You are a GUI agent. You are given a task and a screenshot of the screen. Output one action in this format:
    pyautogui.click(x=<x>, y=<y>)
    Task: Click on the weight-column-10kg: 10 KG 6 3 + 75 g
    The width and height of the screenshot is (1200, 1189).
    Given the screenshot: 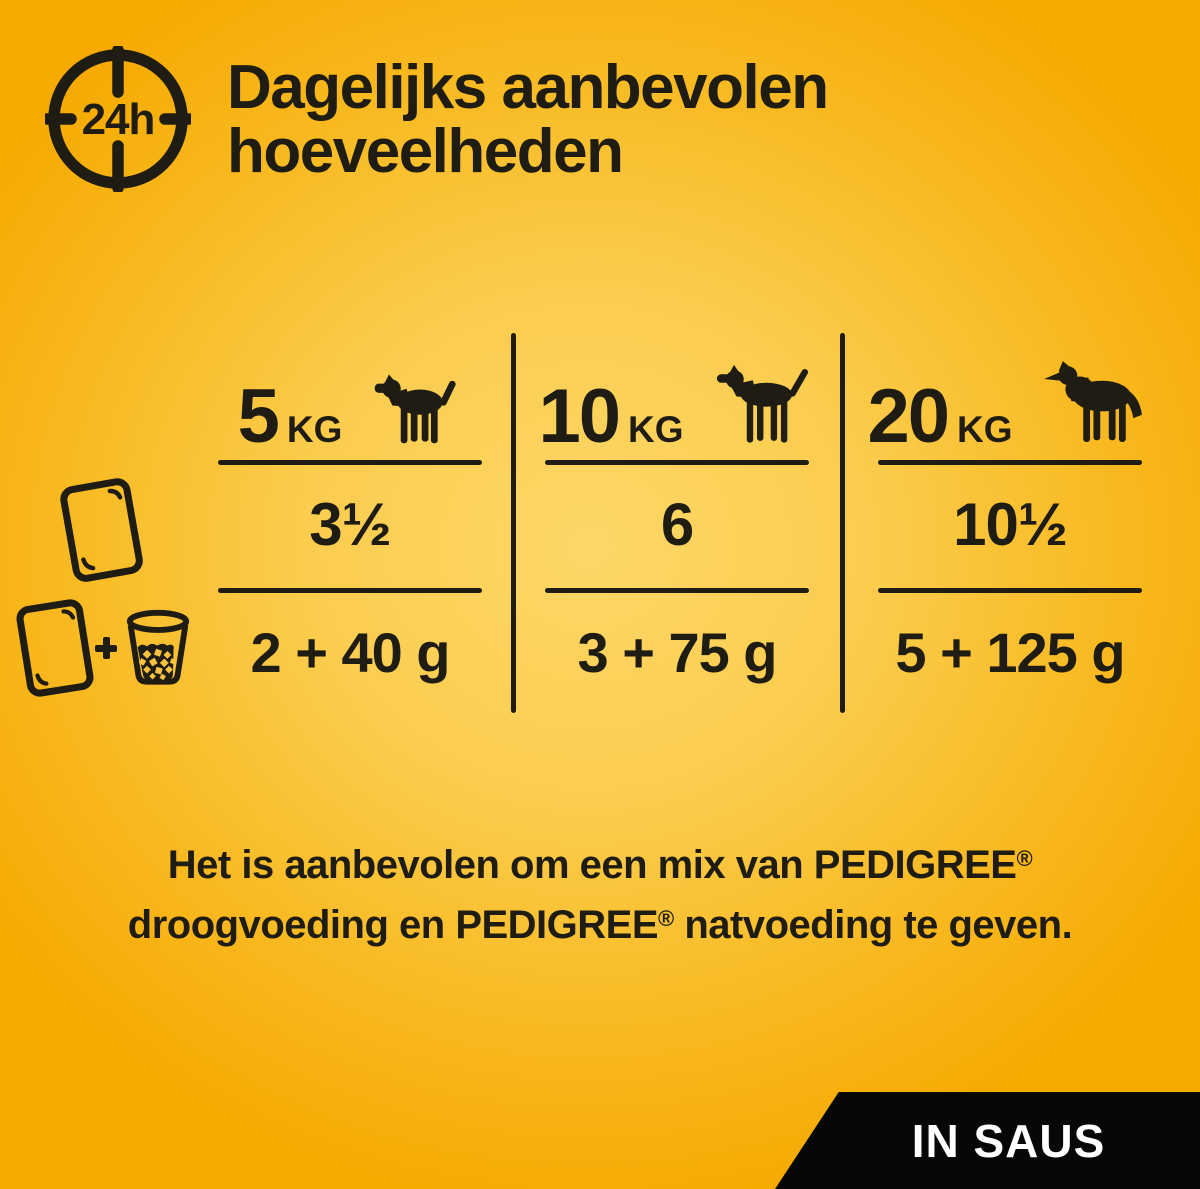 What is the action you would take?
    pyautogui.click(x=677, y=528)
    